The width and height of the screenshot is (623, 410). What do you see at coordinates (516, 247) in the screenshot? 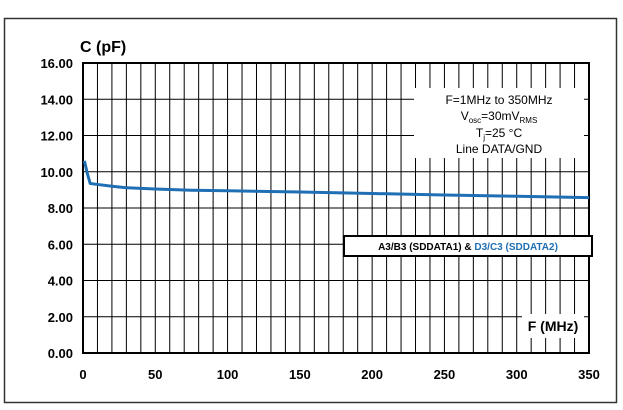
I see `legend-part-2: D3/C3 (SDDATA2)` at bounding box center [516, 247].